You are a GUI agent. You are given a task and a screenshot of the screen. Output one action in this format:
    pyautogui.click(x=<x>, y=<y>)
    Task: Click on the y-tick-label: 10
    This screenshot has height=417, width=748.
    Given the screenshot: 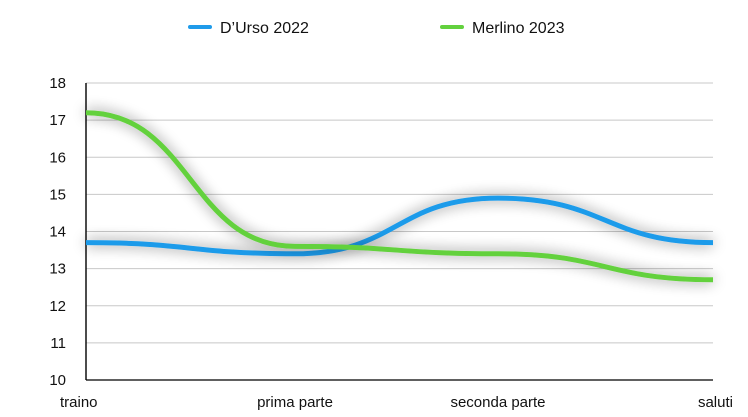 What is the action you would take?
    pyautogui.click(x=57, y=380)
    